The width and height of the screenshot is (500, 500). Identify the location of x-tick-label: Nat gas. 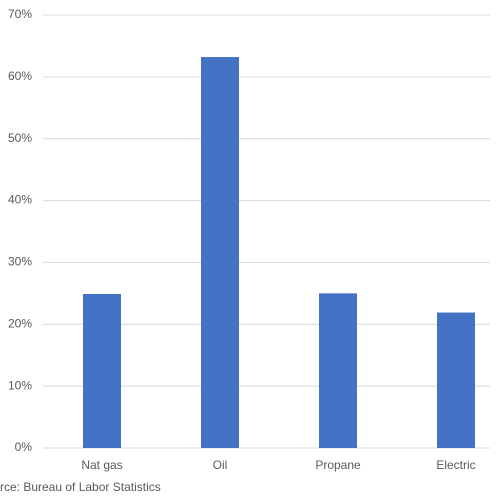
(101, 465).